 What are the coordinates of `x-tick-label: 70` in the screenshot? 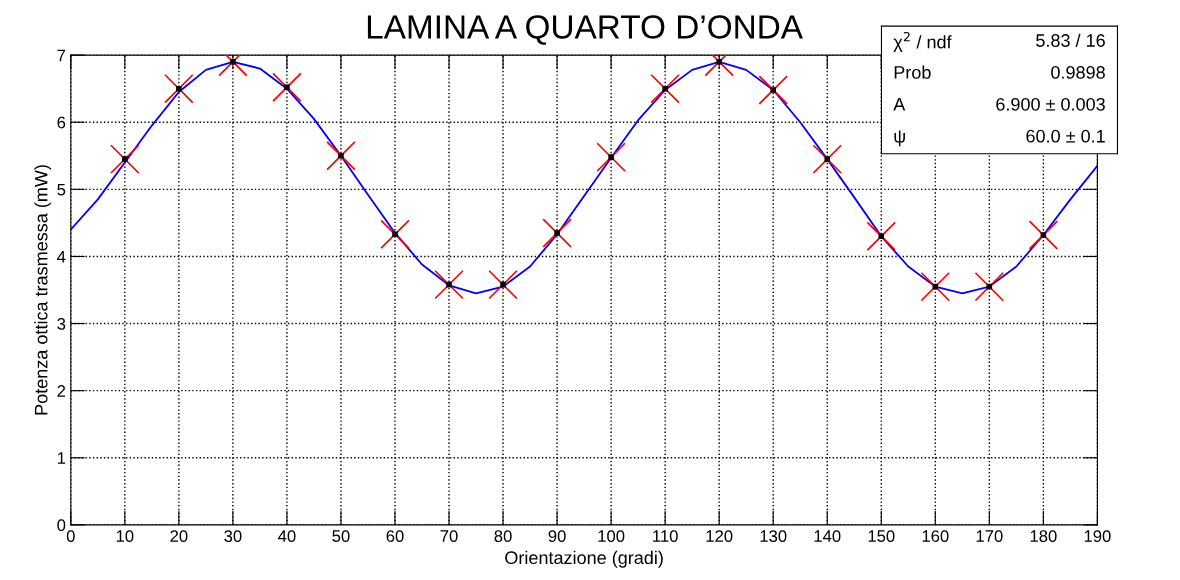 It's located at (449, 536).